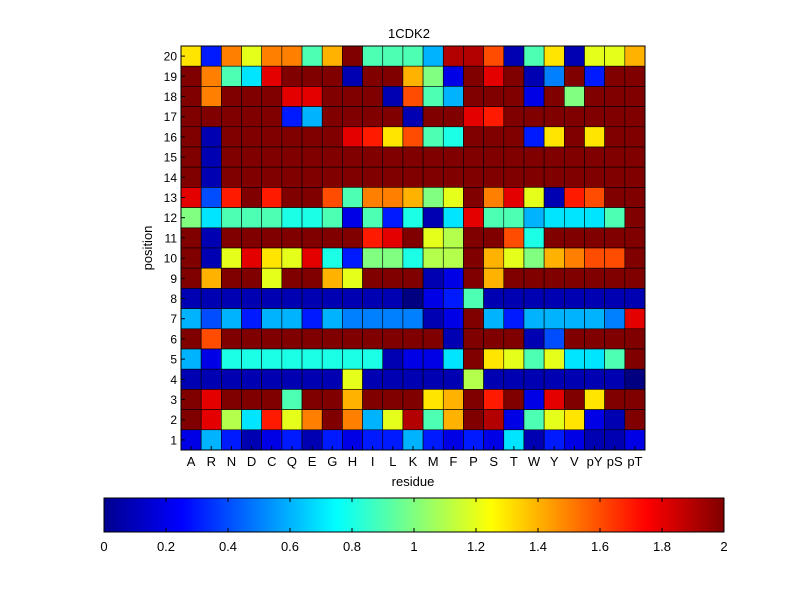  I want to click on x-tick-label: W, so click(534, 461).